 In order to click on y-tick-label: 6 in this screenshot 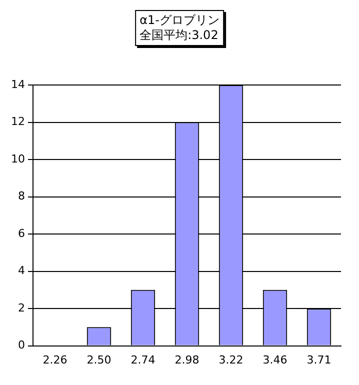, I will do `click(21, 233)`.